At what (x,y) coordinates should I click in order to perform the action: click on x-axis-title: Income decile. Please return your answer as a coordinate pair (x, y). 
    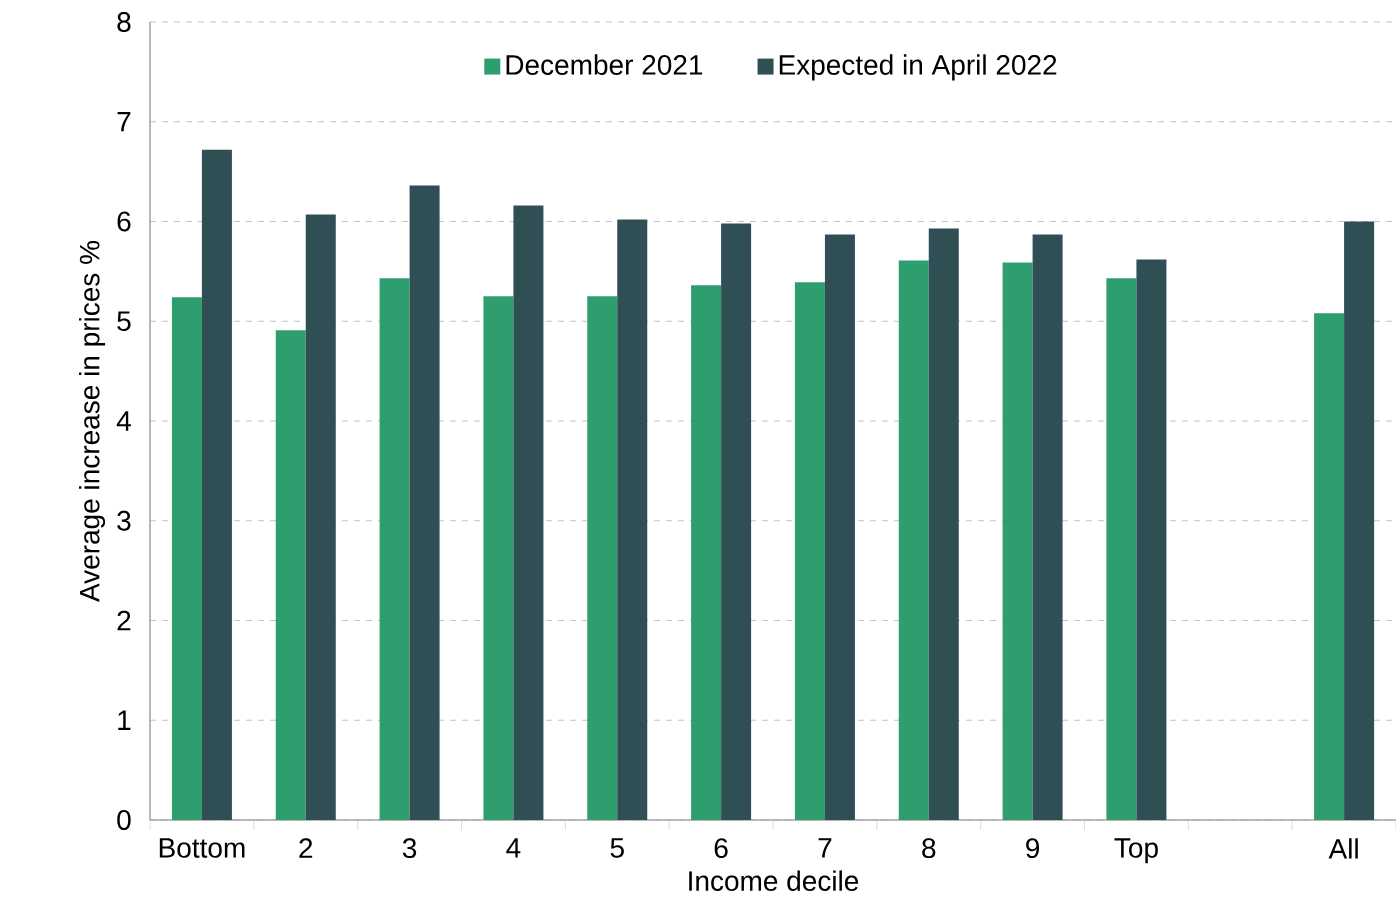
    Looking at the image, I should click on (774, 880).